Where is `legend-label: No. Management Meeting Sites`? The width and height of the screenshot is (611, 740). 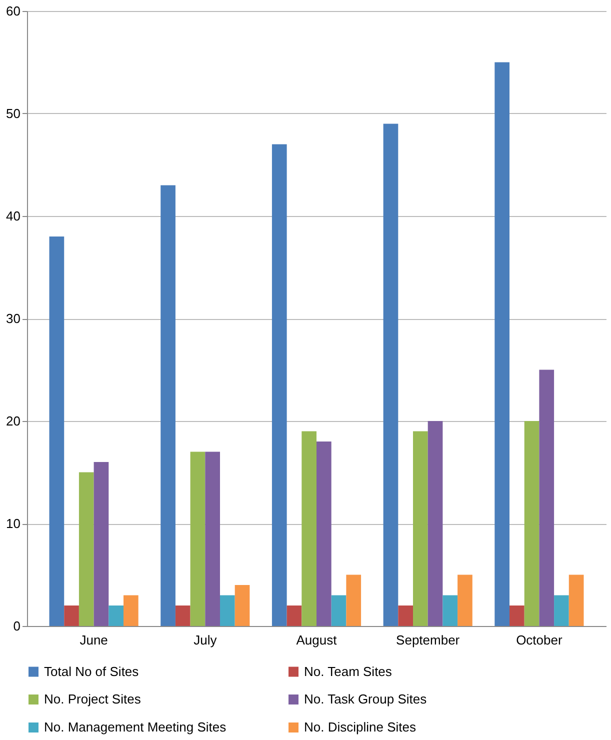
legend-label: No. Management Meeting Sites is located at coordinates (135, 727).